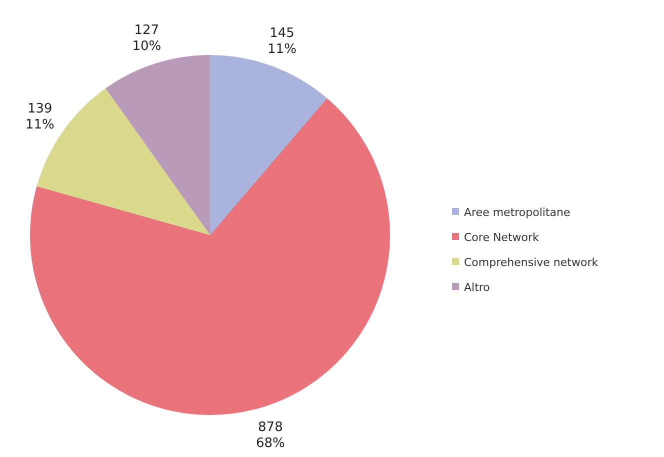 Image resolution: width=664 pixels, height=457 pixels. What do you see at coordinates (531, 262) in the screenshot?
I see `legend-label: Comprehensive network` at bounding box center [531, 262].